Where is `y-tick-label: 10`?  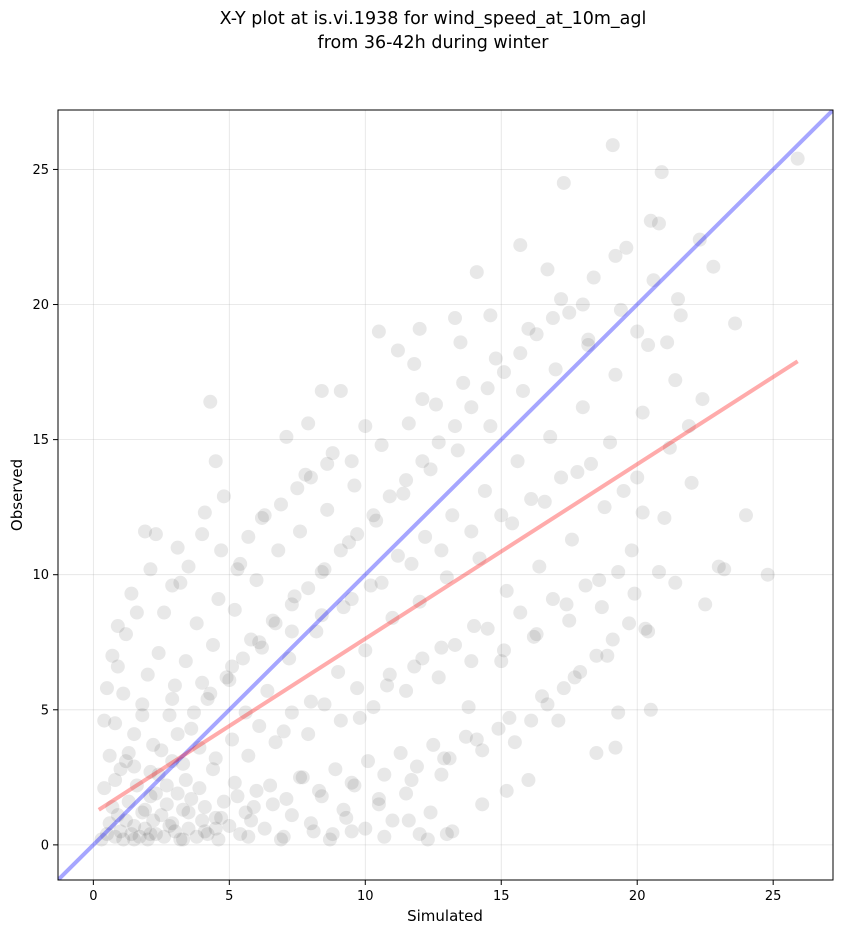 y-tick-label: 10 is located at coordinates (40, 575).